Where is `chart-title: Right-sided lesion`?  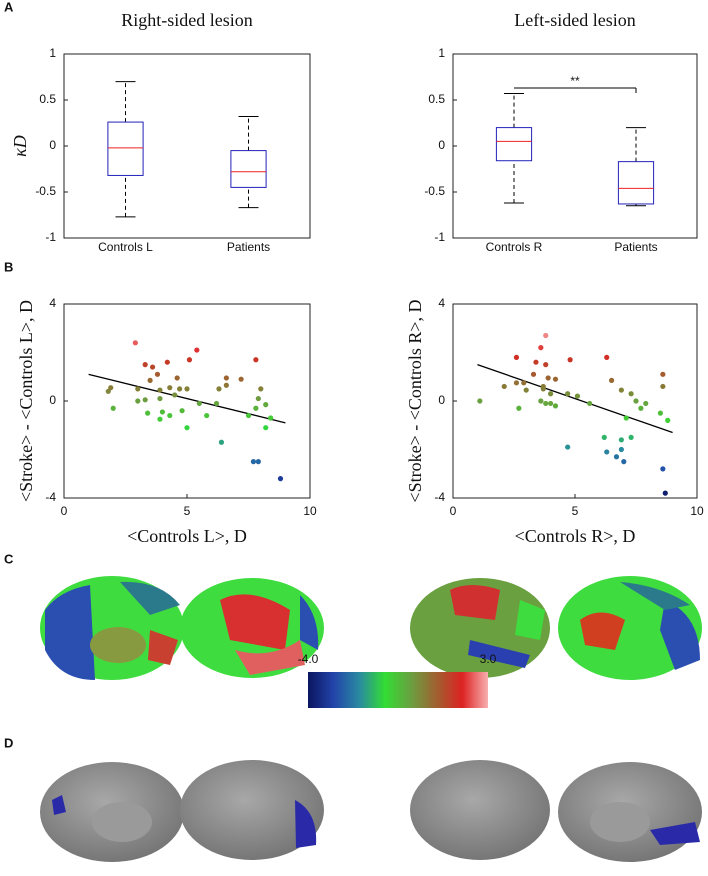
chart-title: Right-sided lesion is located at coordinates (187, 20).